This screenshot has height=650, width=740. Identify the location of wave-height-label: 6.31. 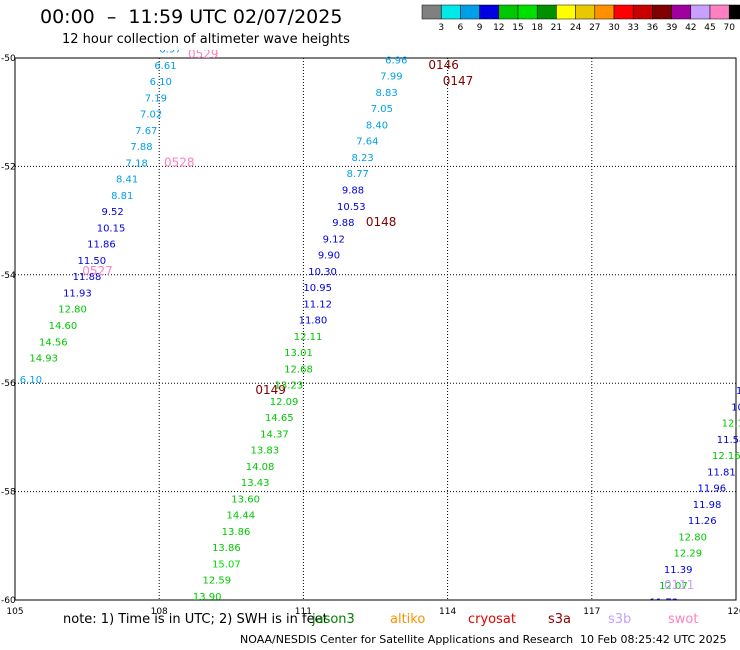
(175, 33).